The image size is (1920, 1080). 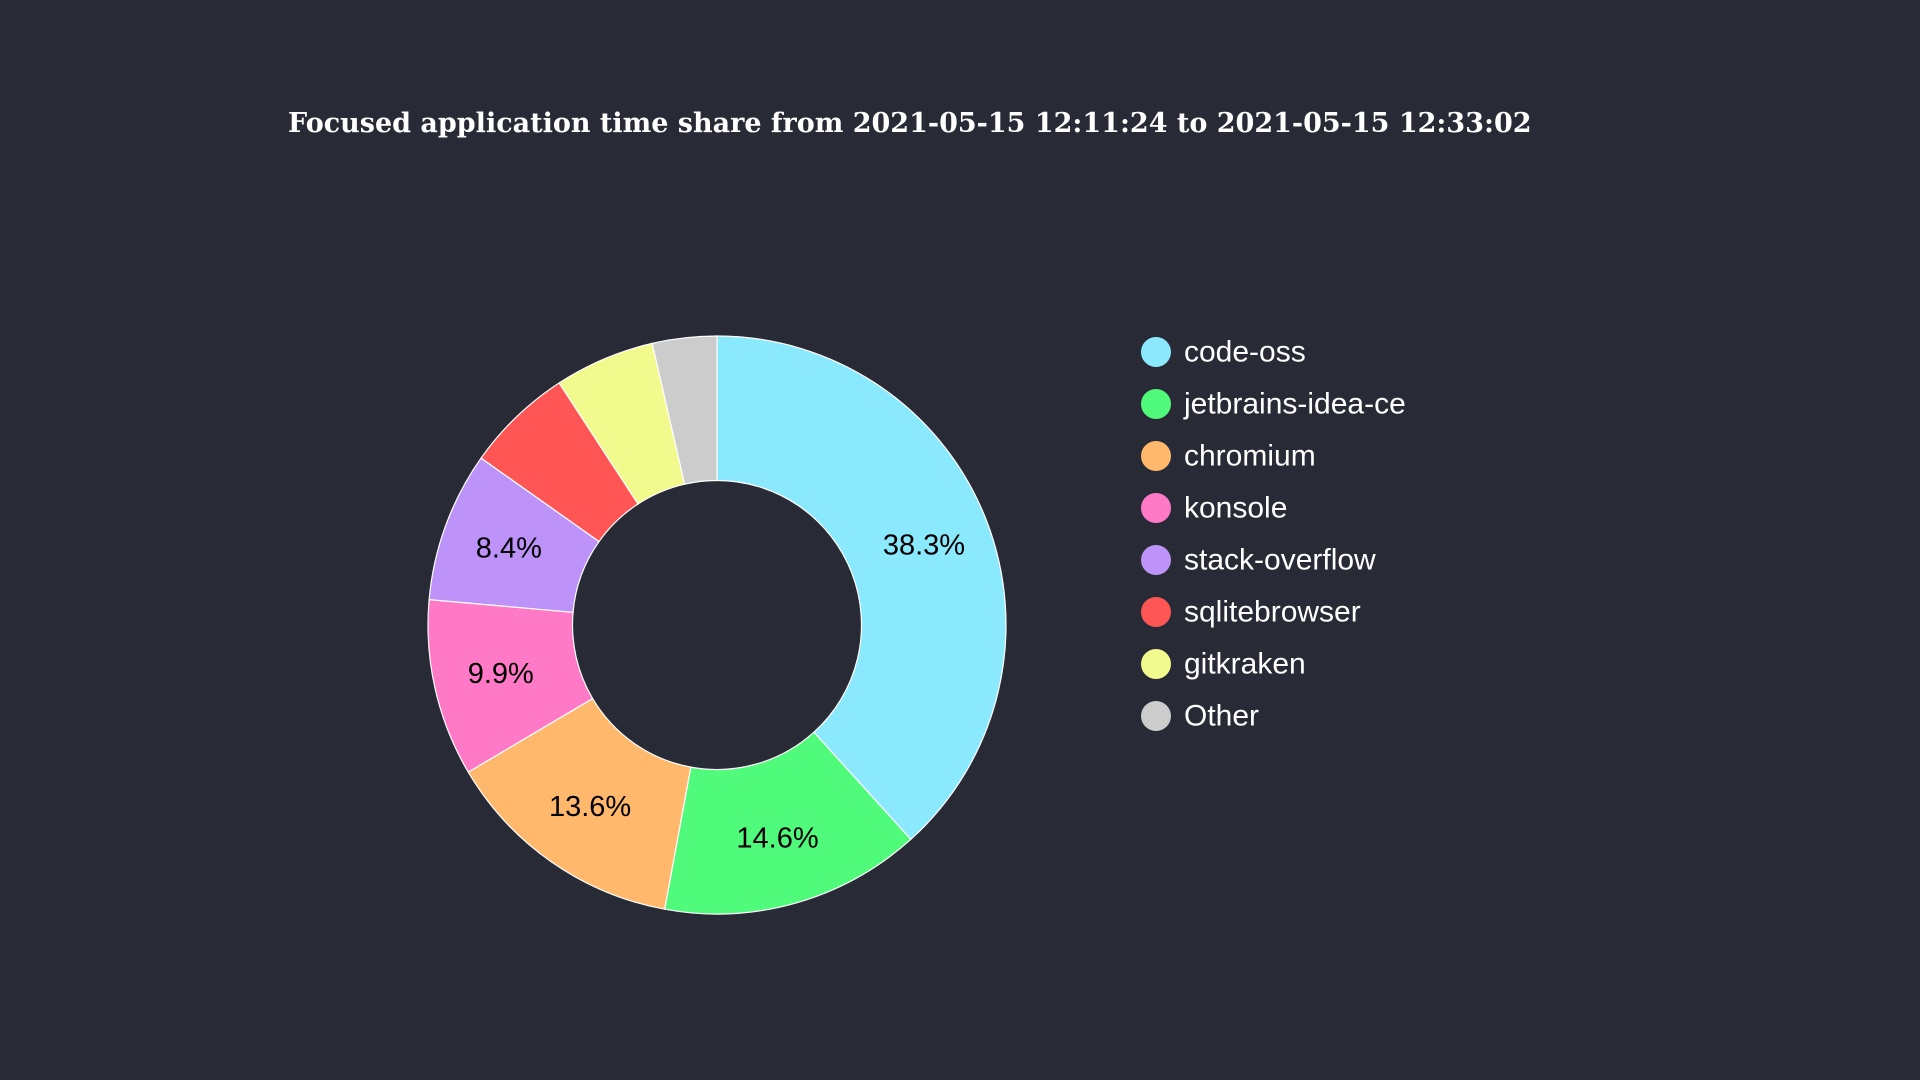 I want to click on legend-marker-stack-overflow, so click(x=1156, y=560).